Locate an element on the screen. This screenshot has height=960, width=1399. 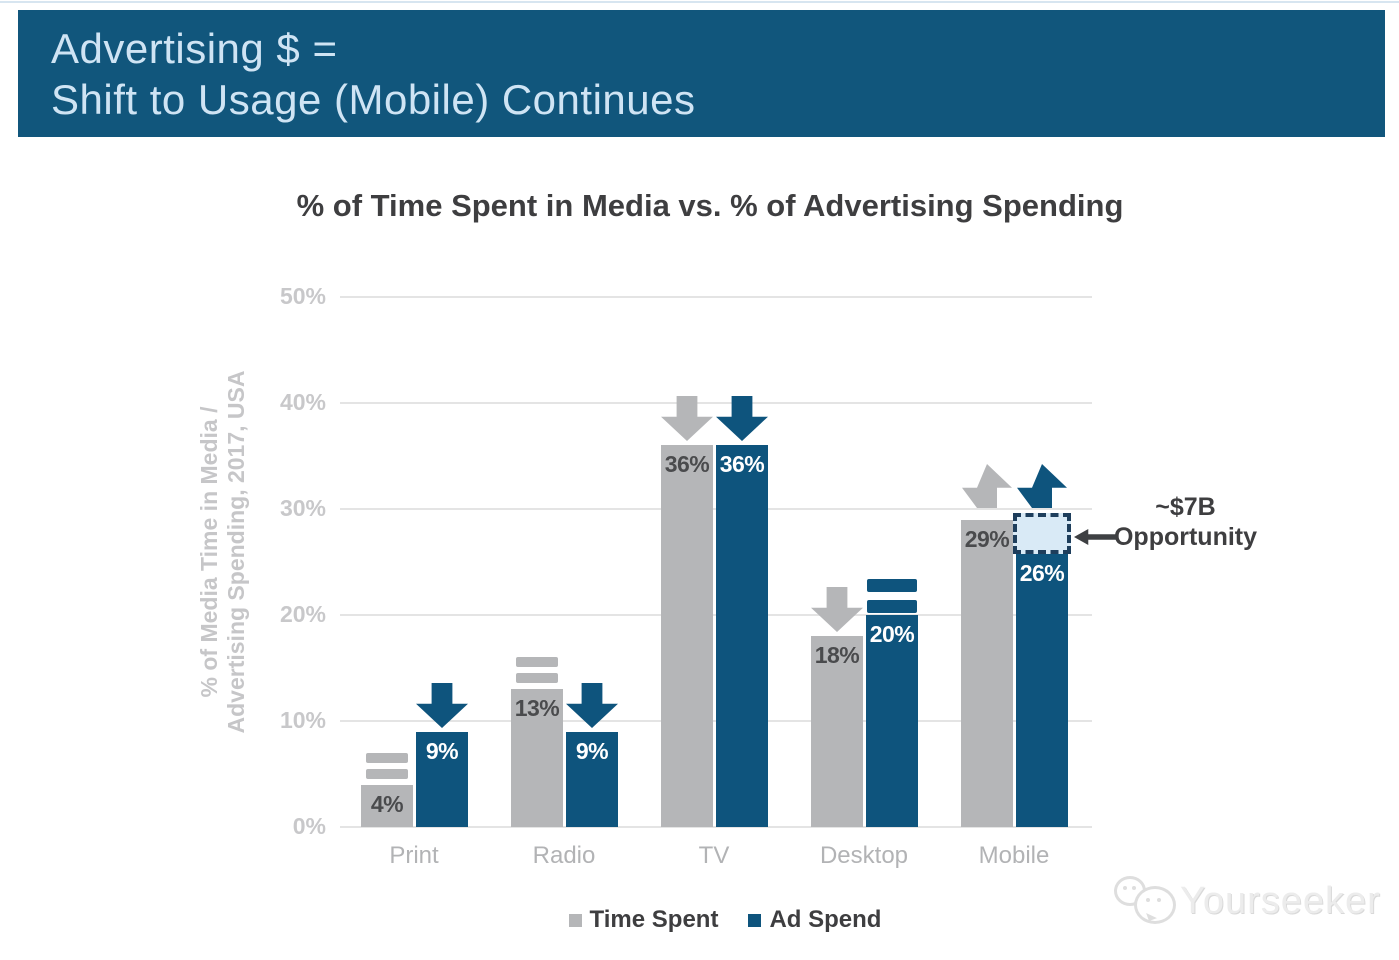
category-label-mobile: Mobile is located at coordinates (1014, 855).